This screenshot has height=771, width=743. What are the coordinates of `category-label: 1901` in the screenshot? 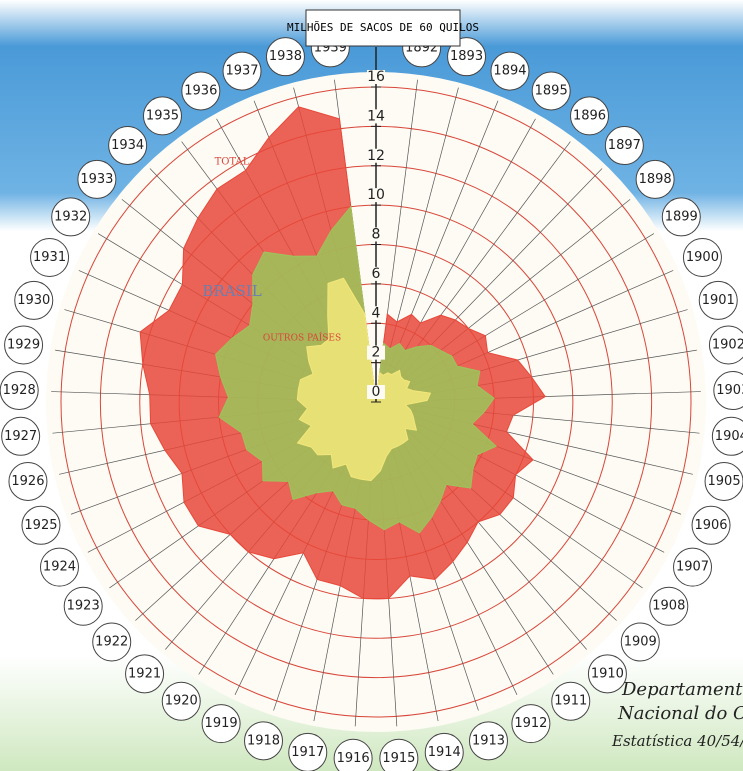 It's located at (718, 300).